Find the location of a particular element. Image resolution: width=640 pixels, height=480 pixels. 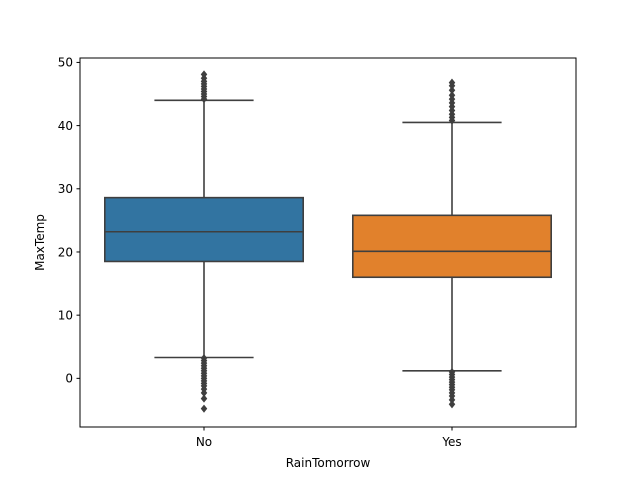

y-tick-label: 20 is located at coordinates (65, 252).